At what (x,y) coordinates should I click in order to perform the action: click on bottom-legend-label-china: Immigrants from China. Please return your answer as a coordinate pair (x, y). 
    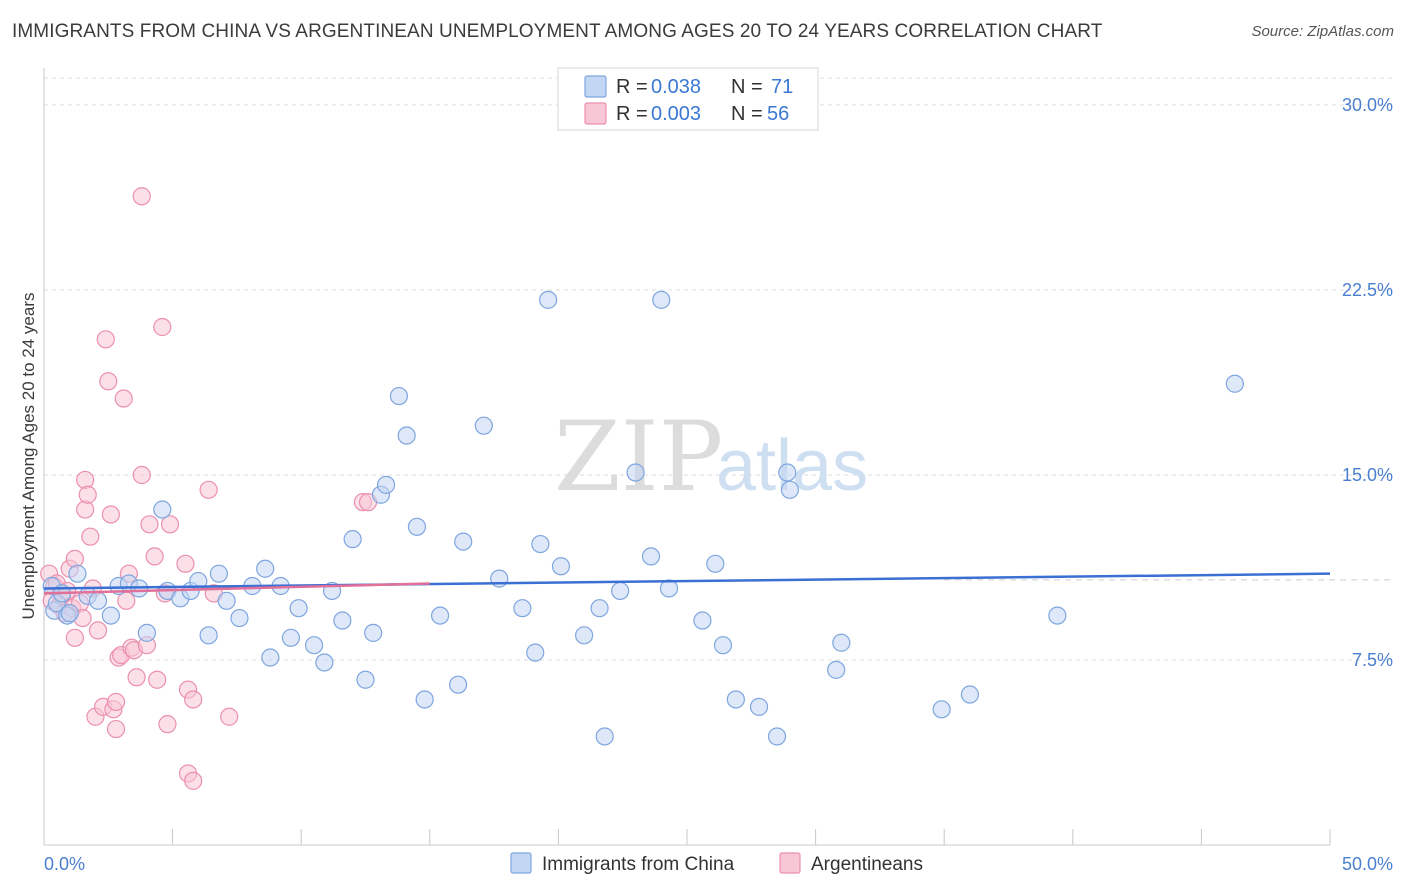
    Looking at the image, I should click on (638, 864).